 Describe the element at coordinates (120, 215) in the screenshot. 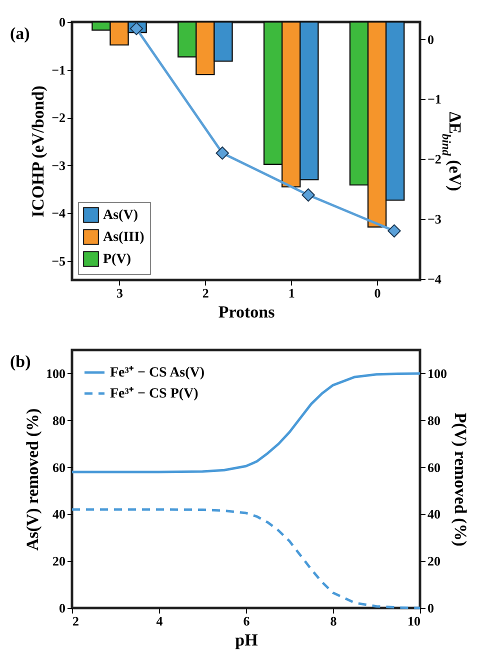

I see `legend-label: As(V)` at that location.